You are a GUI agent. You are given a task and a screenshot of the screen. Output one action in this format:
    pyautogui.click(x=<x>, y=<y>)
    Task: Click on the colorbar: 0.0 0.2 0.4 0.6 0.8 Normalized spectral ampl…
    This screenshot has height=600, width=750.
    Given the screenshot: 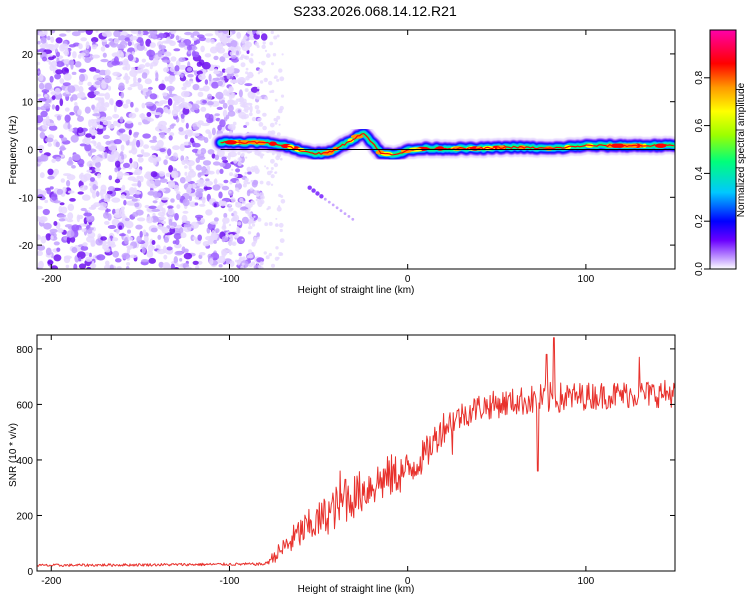 What is the action you would take?
    pyautogui.click(x=720, y=152)
    